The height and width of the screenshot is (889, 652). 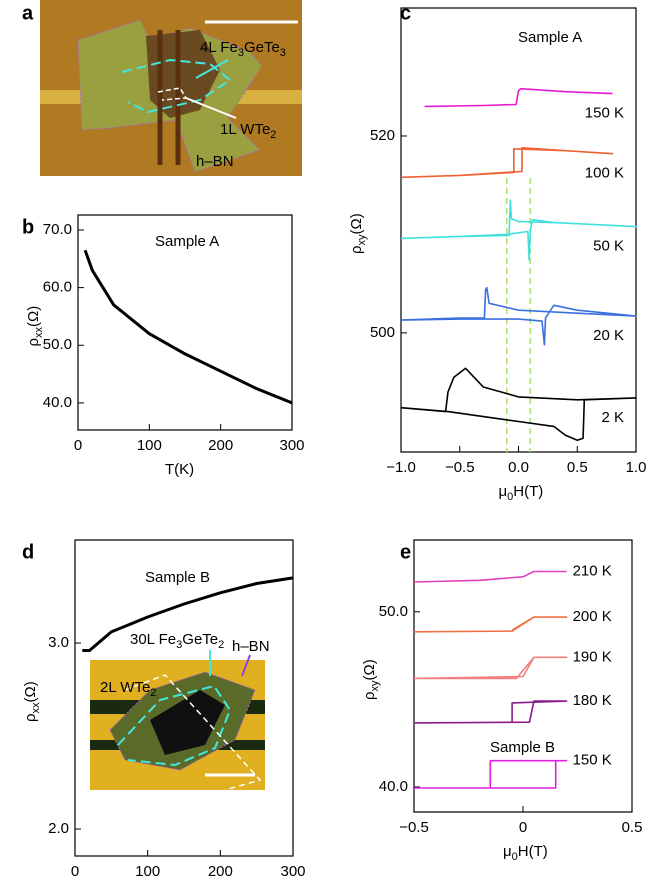 I want to click on image-label-part: 3, so click(x=179, y=645).